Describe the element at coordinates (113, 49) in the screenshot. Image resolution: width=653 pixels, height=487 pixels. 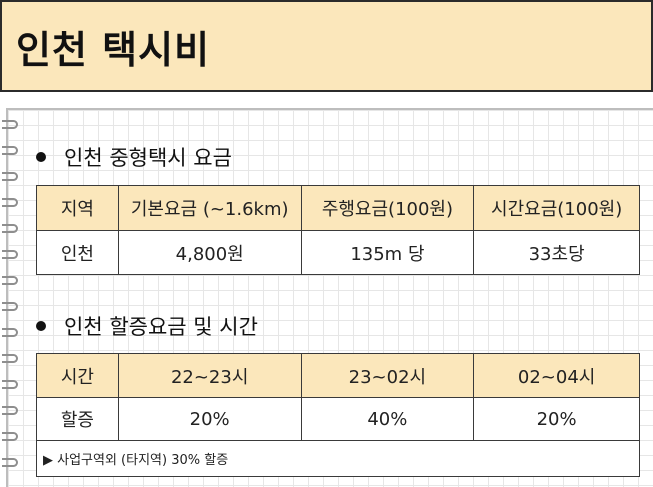
I see `page-title: 인천 택시비` at that location.